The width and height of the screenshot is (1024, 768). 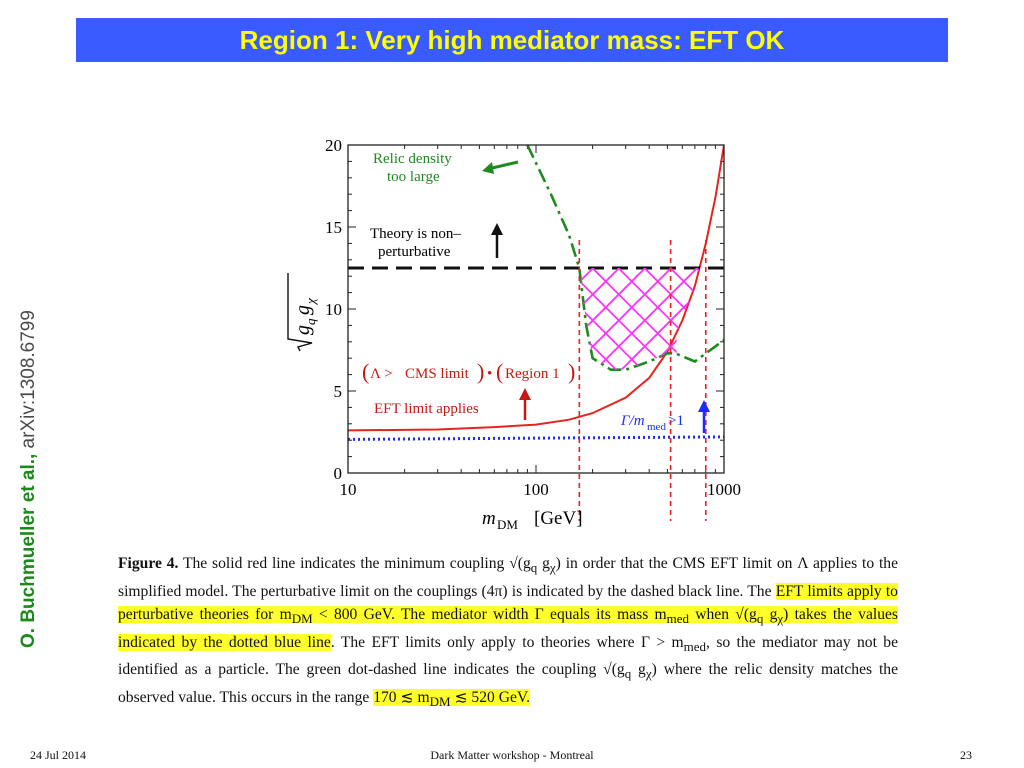 I want to click on annotation-gamma-tail: >1, so click(x=676, y=421).